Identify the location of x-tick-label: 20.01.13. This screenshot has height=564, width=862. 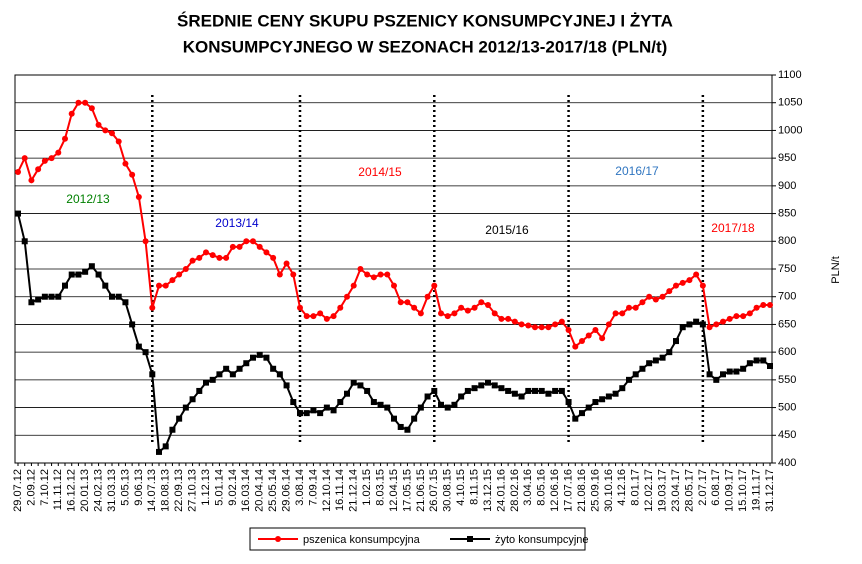
(85, 490).